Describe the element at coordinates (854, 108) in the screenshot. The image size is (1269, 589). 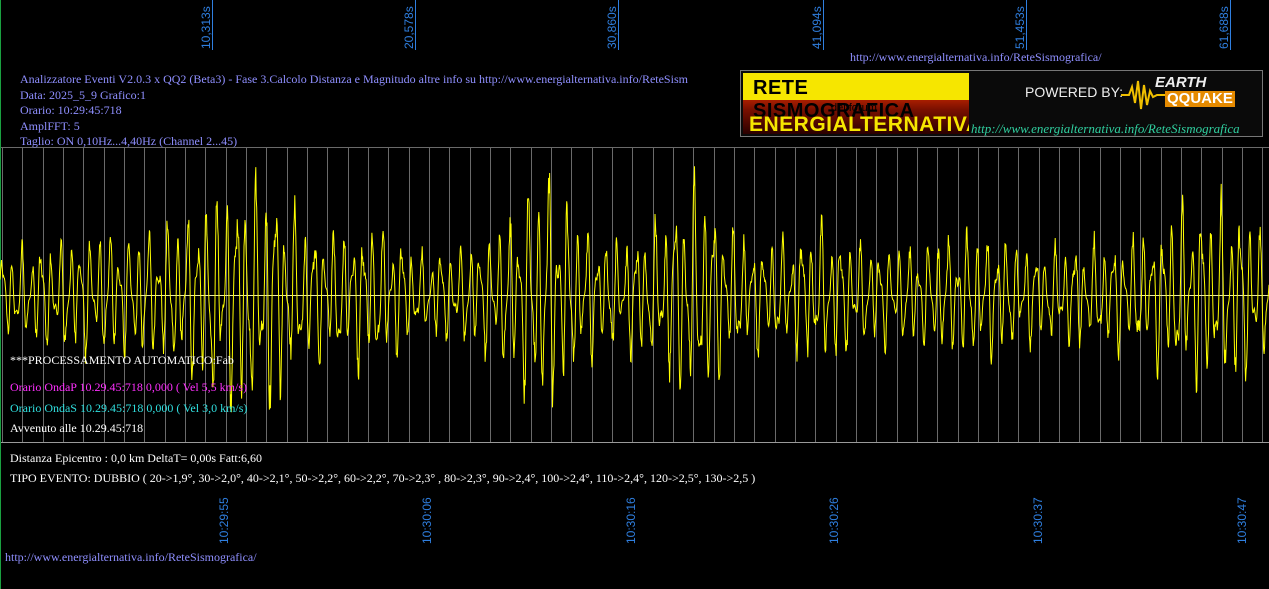
I see `logo-title-2: del forum` at that location.